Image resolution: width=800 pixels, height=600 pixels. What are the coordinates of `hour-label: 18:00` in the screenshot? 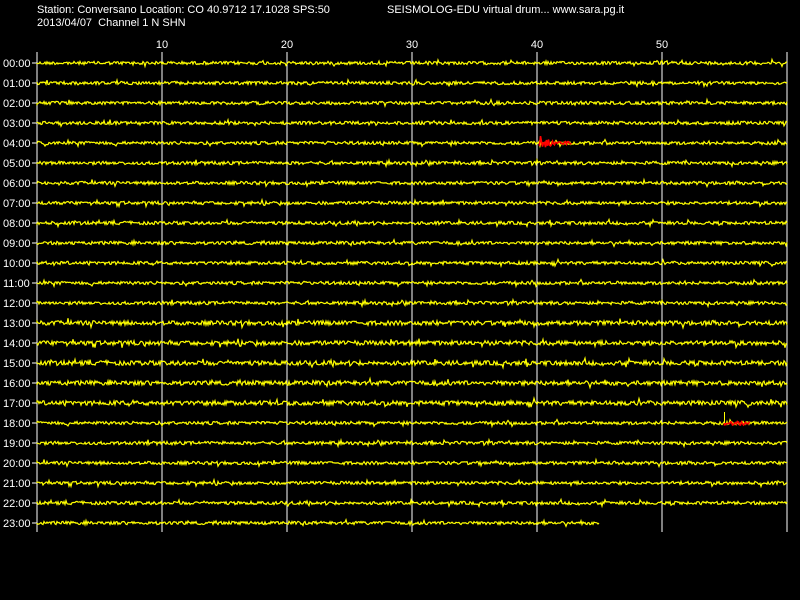 It's located at (17, 424).